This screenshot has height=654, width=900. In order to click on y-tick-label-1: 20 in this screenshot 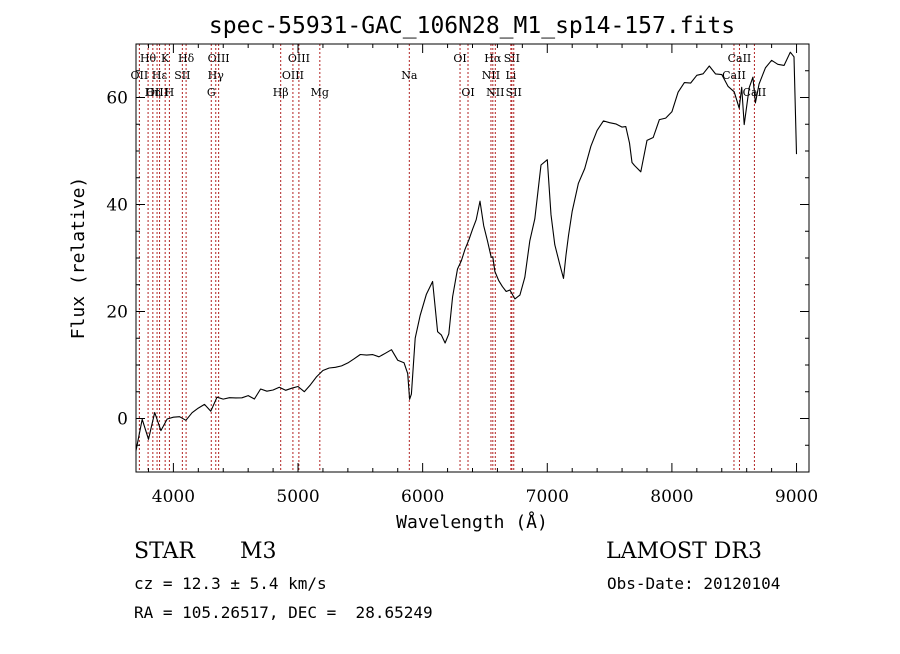, I will do `click(117, 313)`.